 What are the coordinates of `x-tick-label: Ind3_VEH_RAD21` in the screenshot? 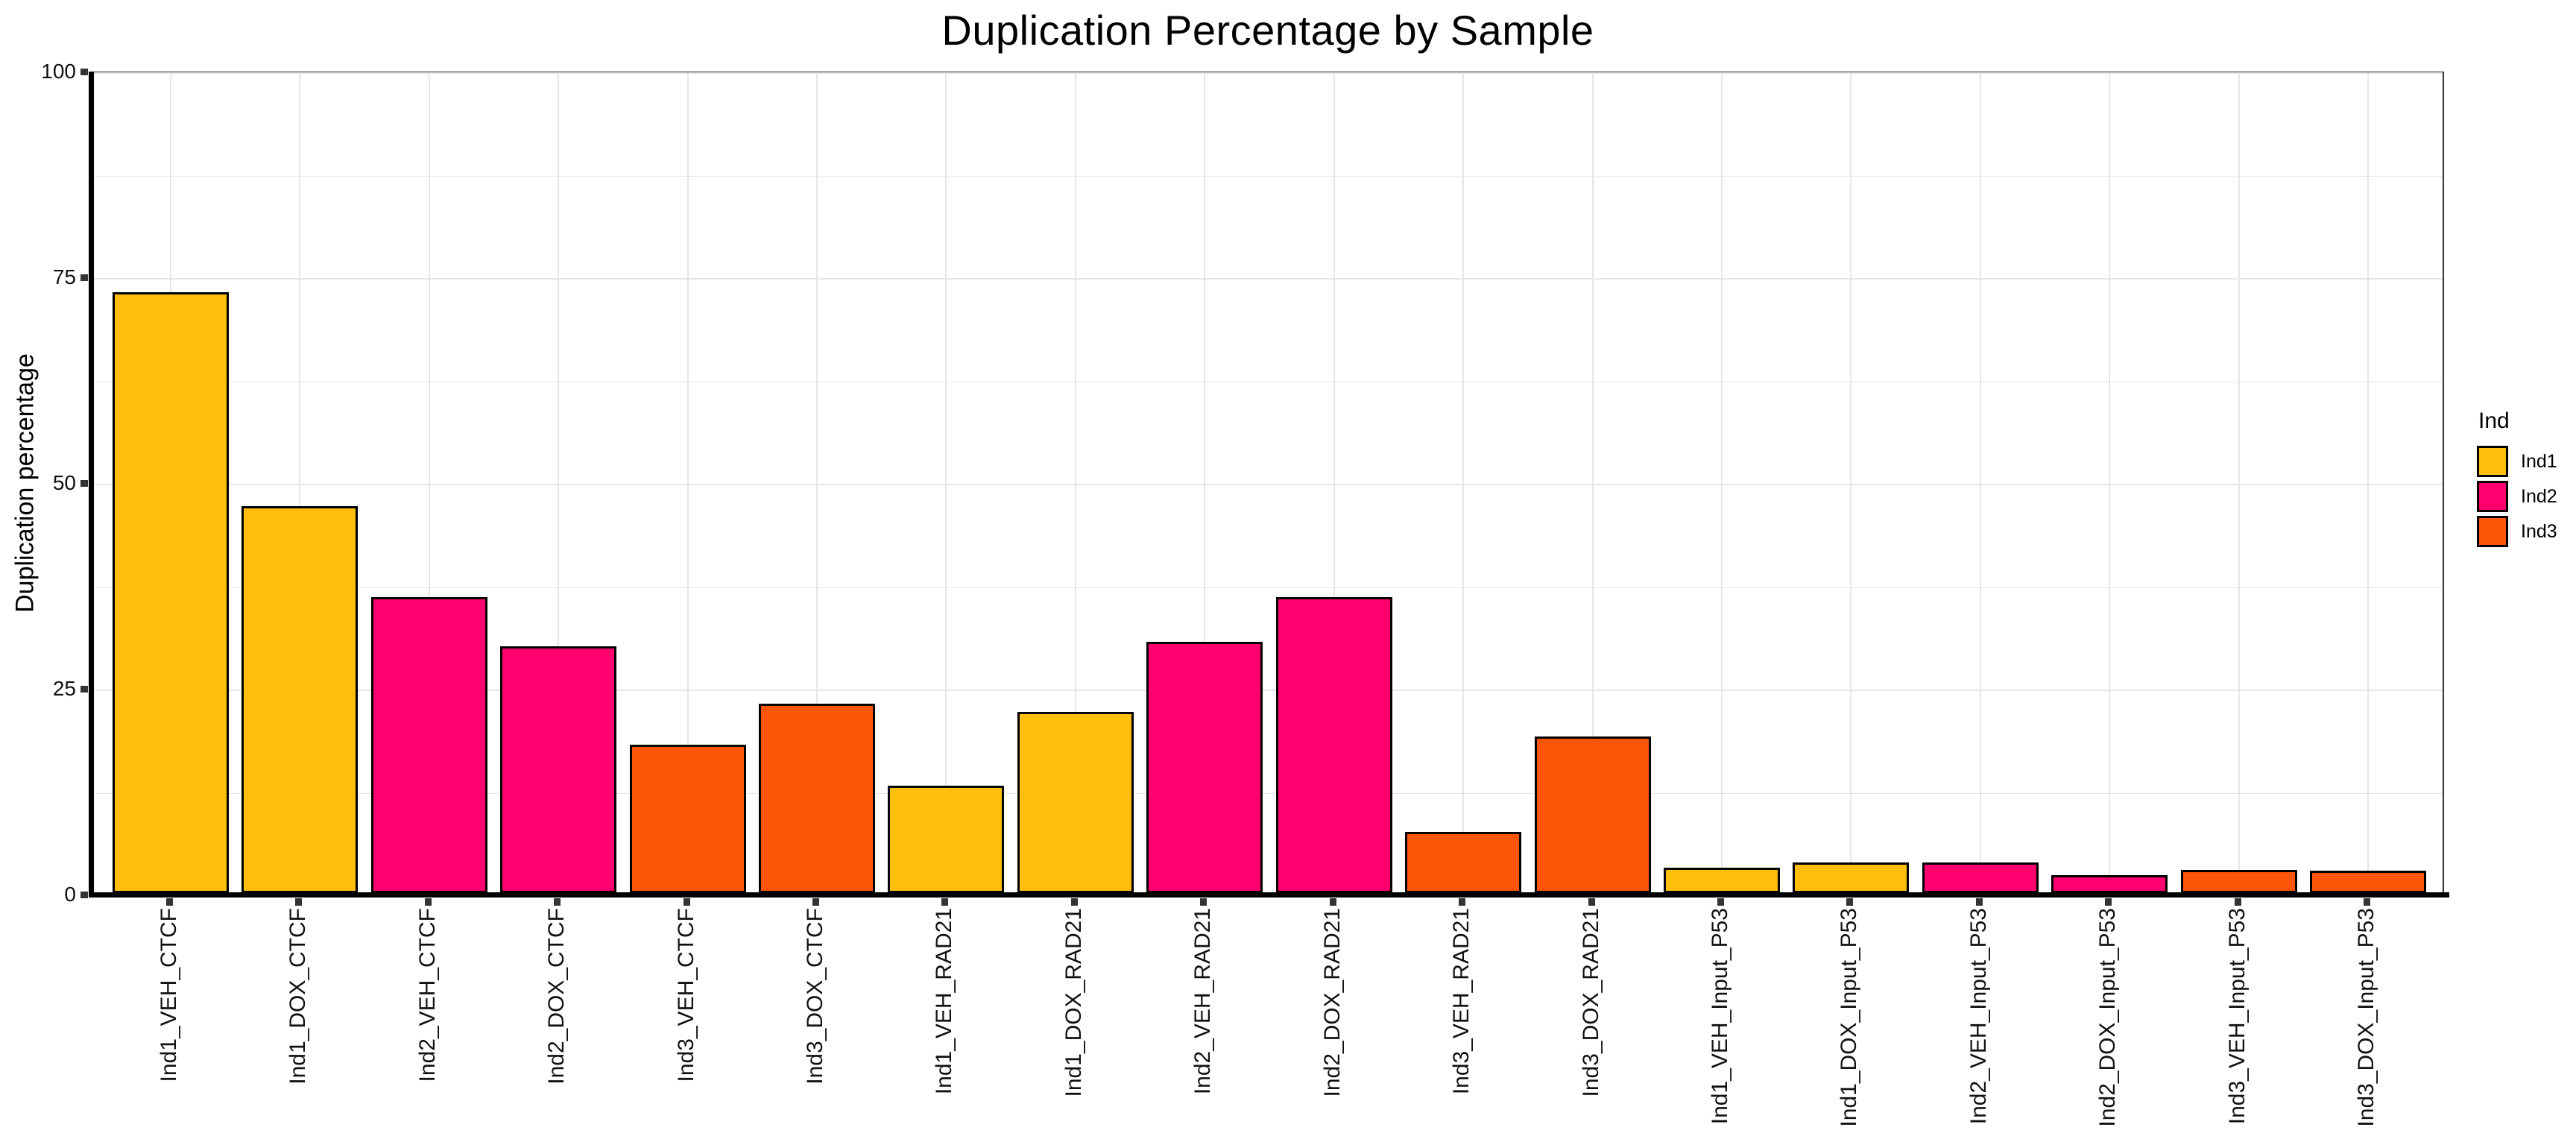 It's located at (1461, 1001).